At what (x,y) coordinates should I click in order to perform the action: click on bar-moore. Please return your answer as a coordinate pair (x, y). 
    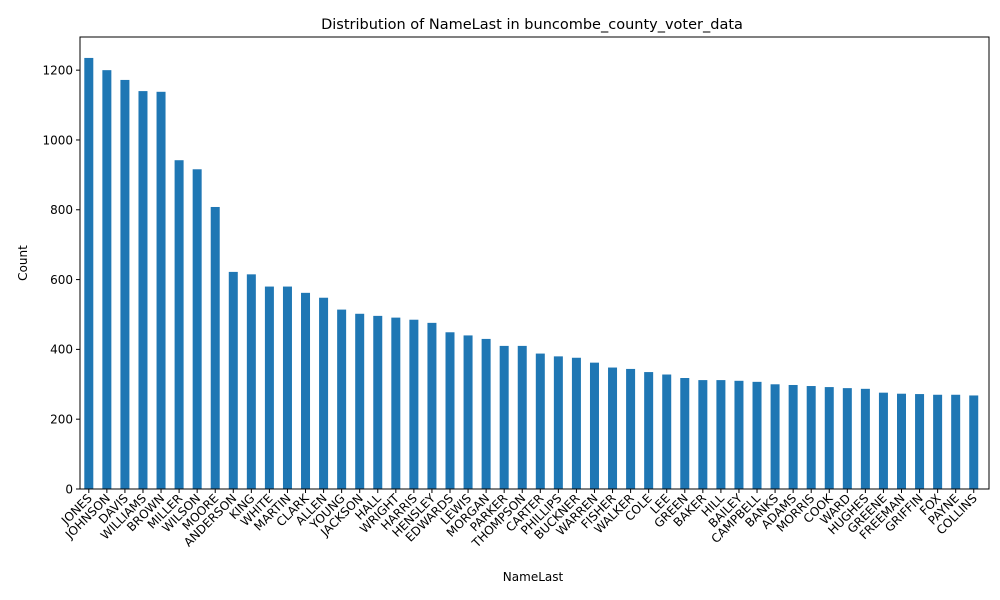
    Looking at the image, I should click on (215, 348).